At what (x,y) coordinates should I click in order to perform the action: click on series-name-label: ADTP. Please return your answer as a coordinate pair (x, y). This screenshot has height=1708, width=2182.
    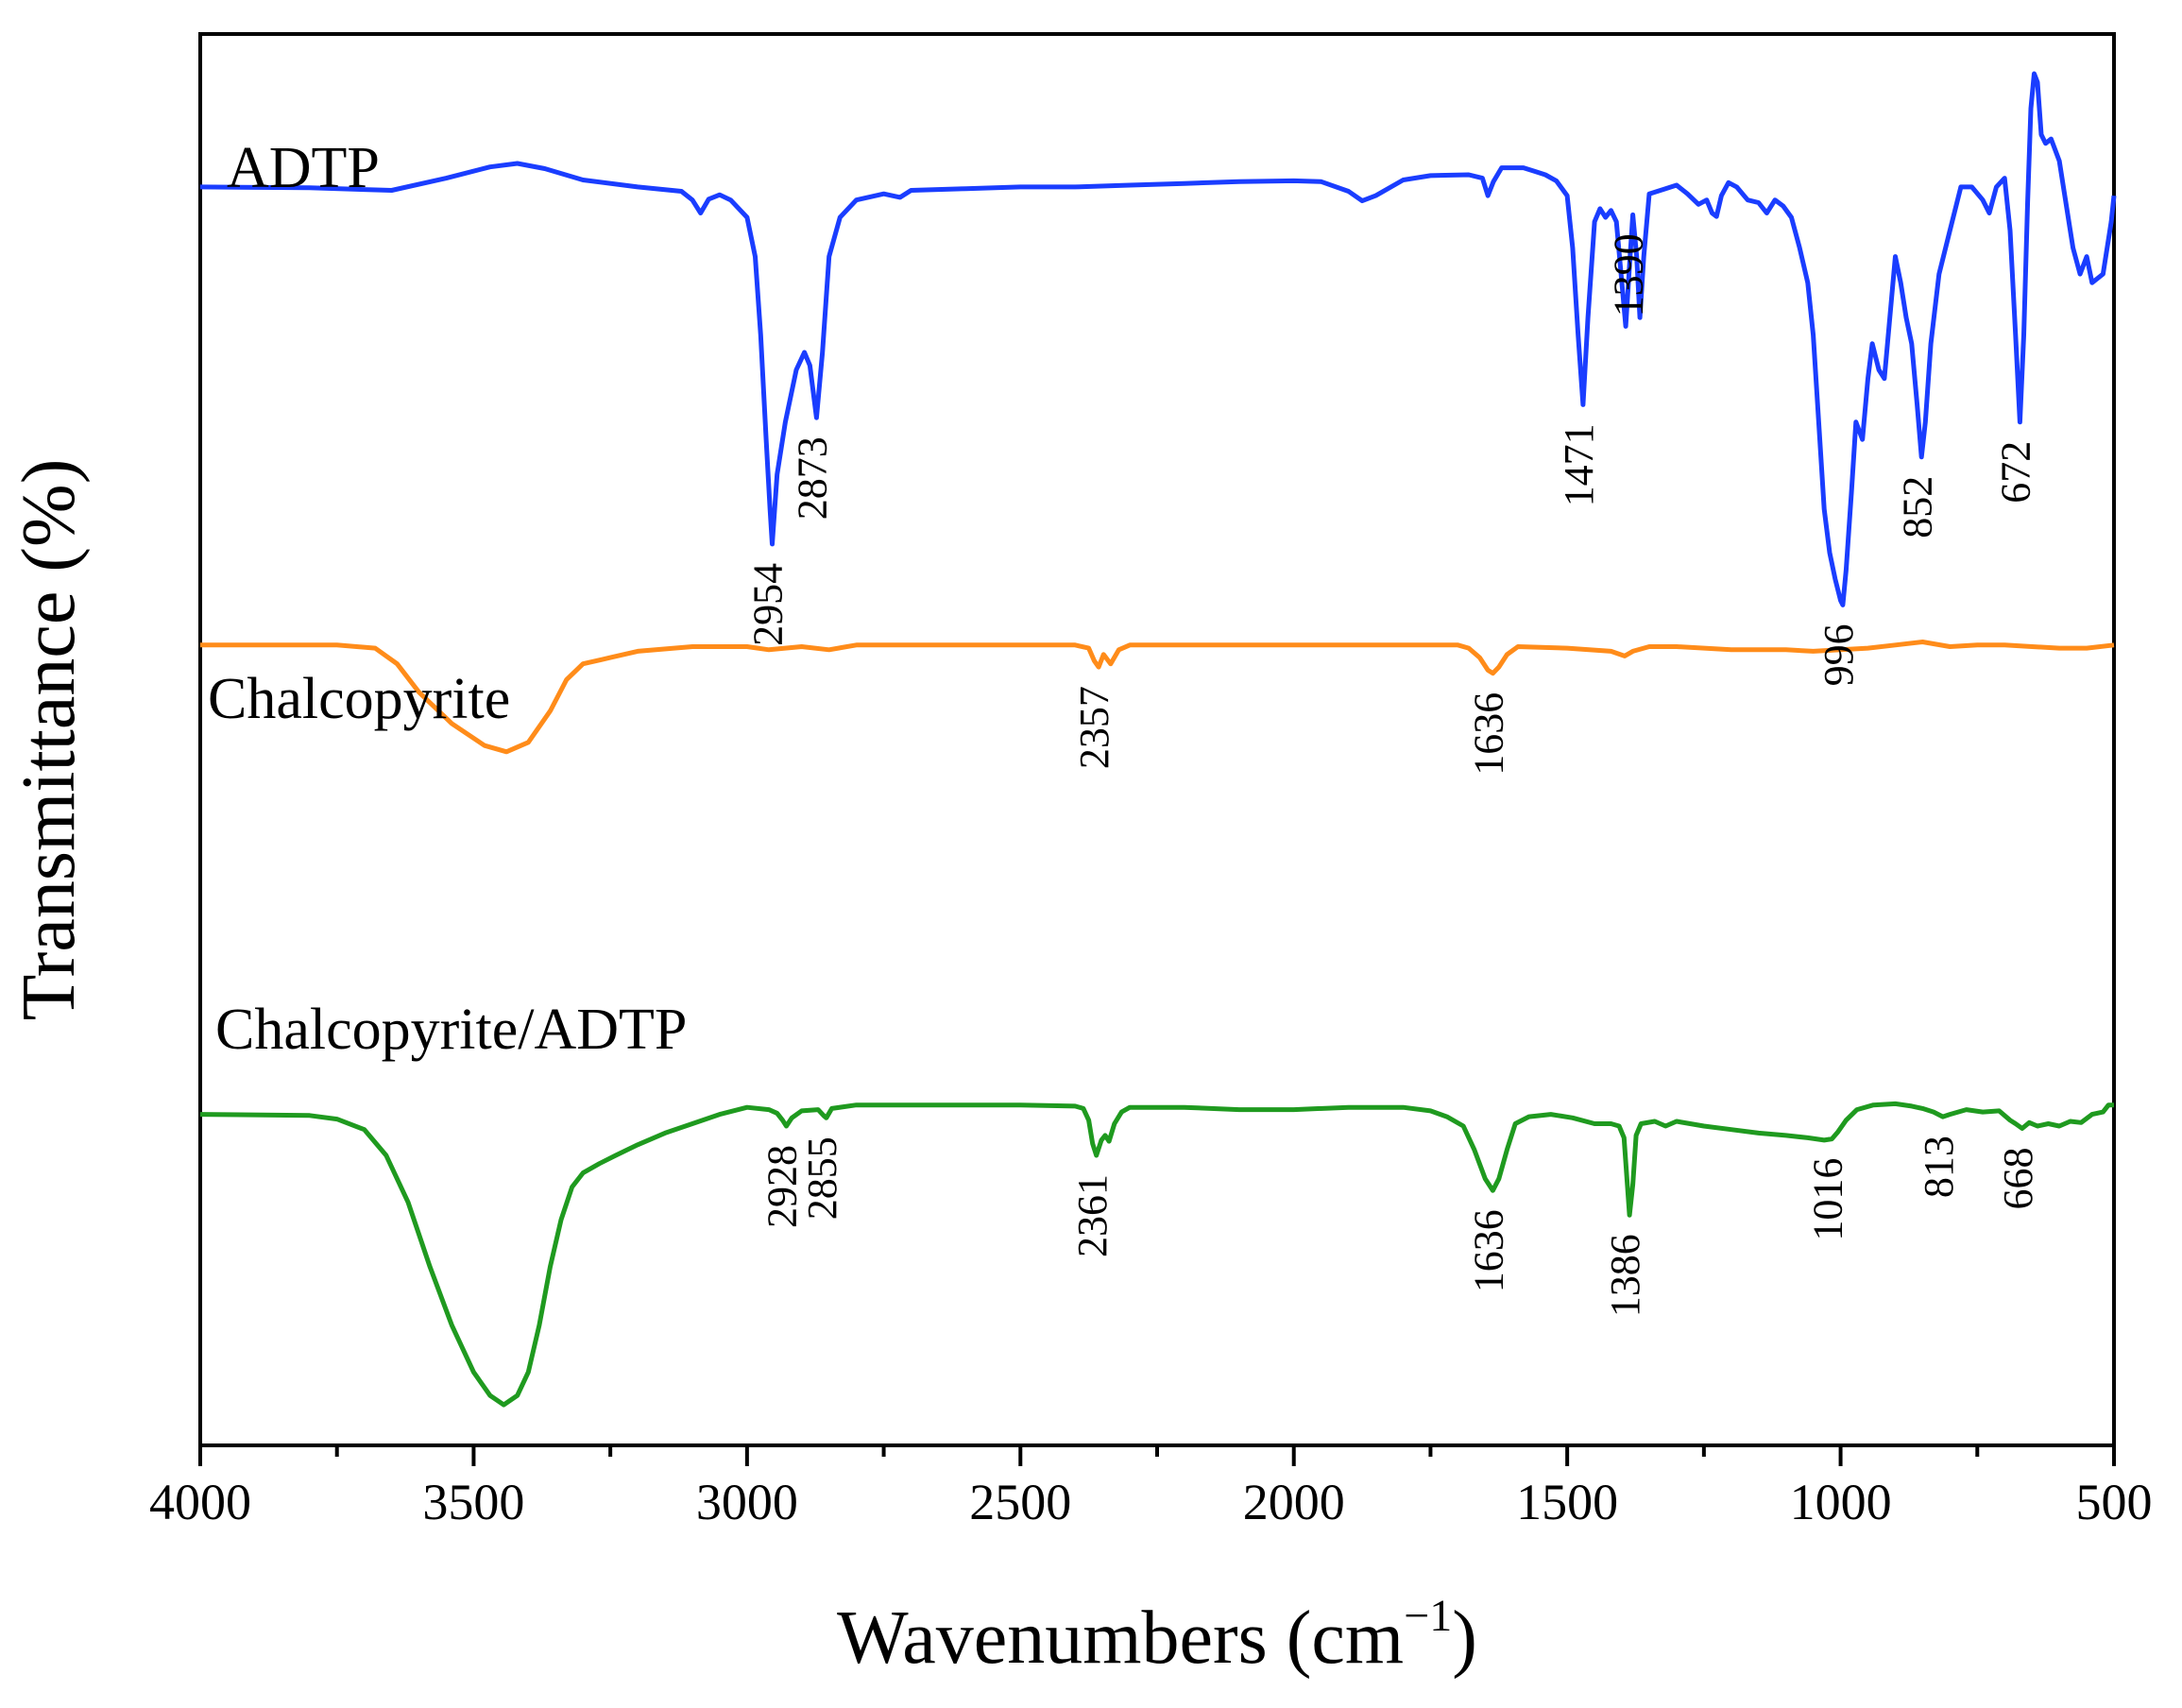
    Looking at the image, I should click on (303, 168).